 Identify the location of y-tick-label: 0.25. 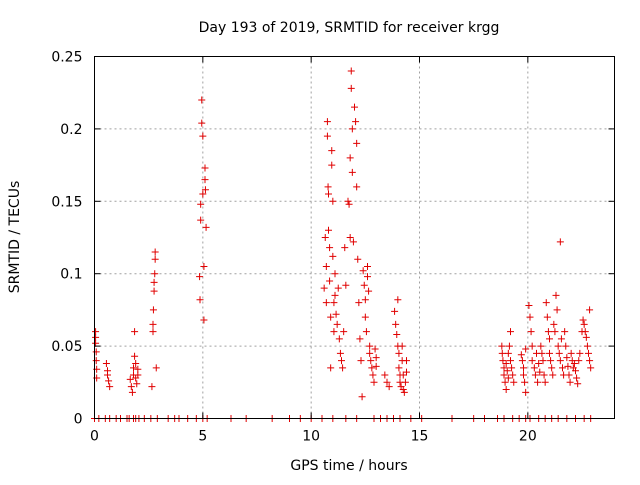
(66, 58).